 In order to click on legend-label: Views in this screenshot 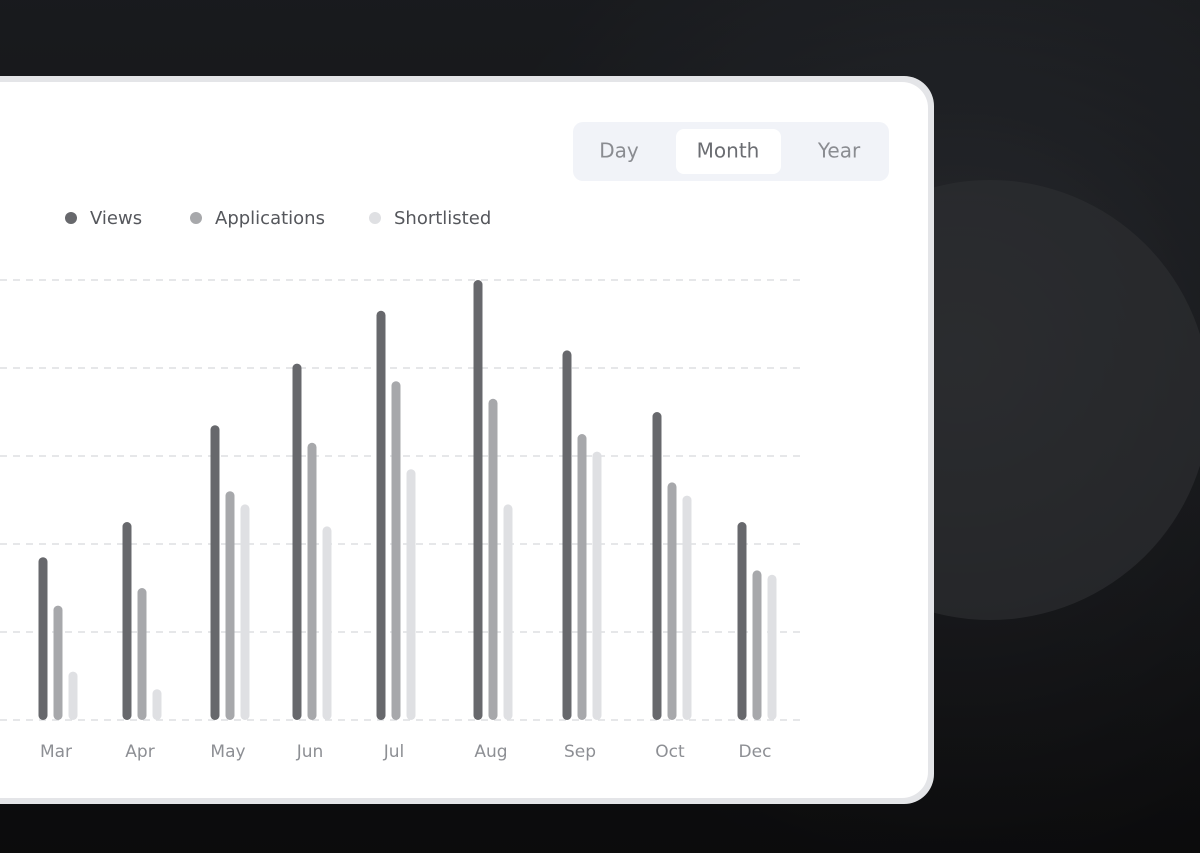, I will do `click(116, 218)`.